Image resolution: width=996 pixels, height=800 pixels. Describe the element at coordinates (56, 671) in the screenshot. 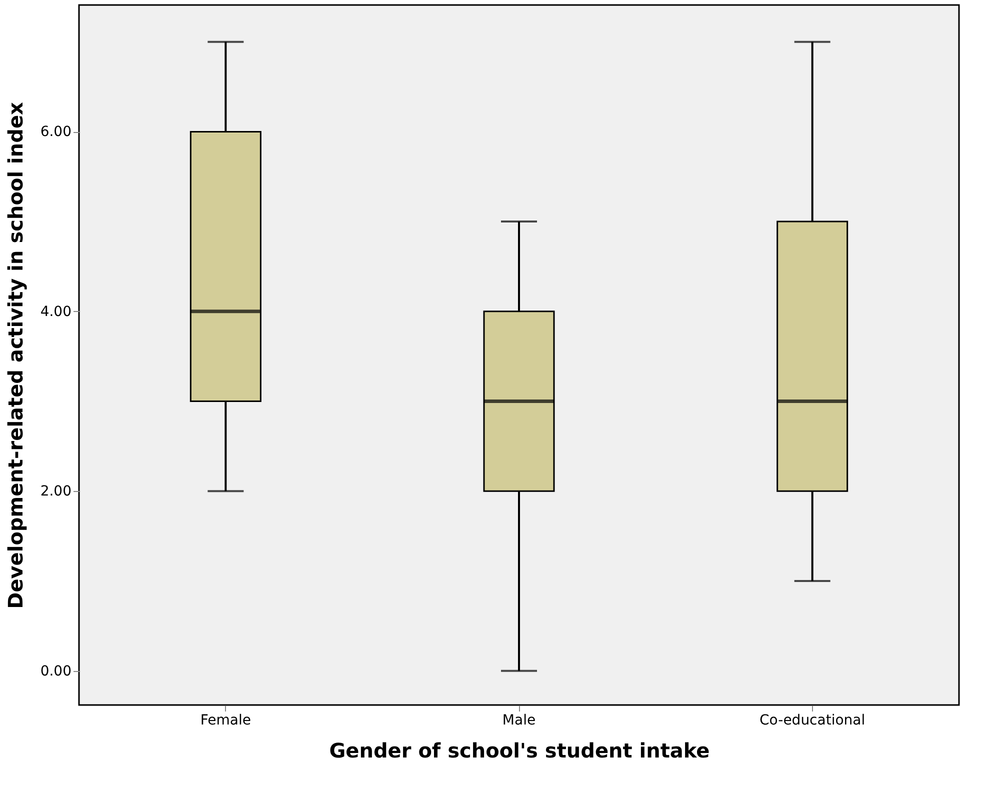

I see `y-tick-label: 0.00` at that location.